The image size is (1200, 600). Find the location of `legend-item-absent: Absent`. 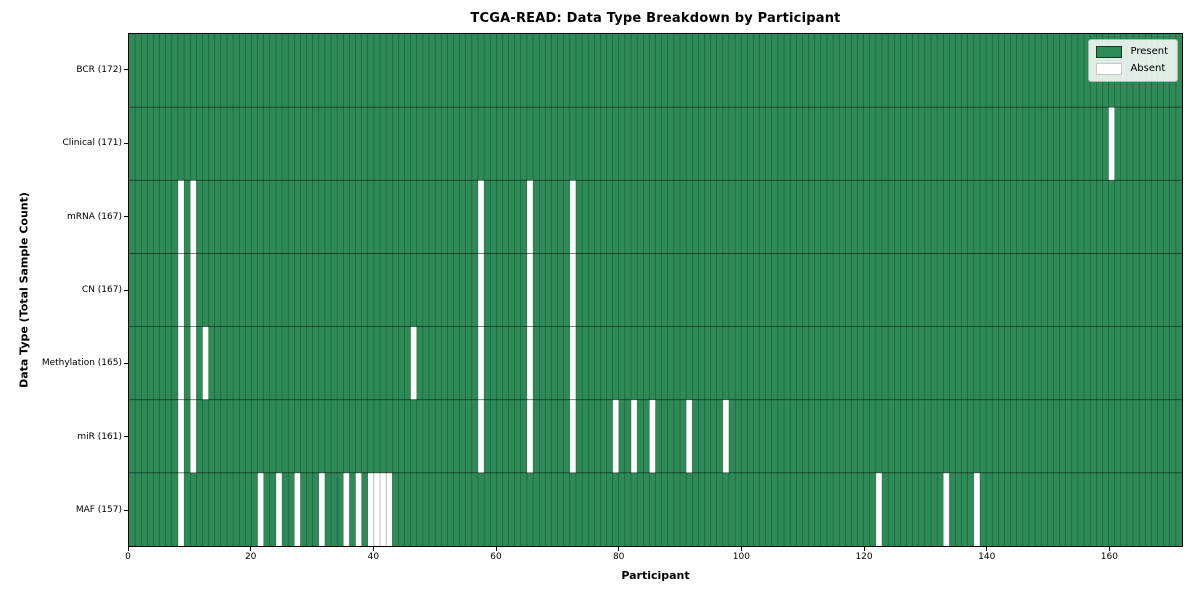

legend-item-absent: Absent is located at coordinates (1132, 69).